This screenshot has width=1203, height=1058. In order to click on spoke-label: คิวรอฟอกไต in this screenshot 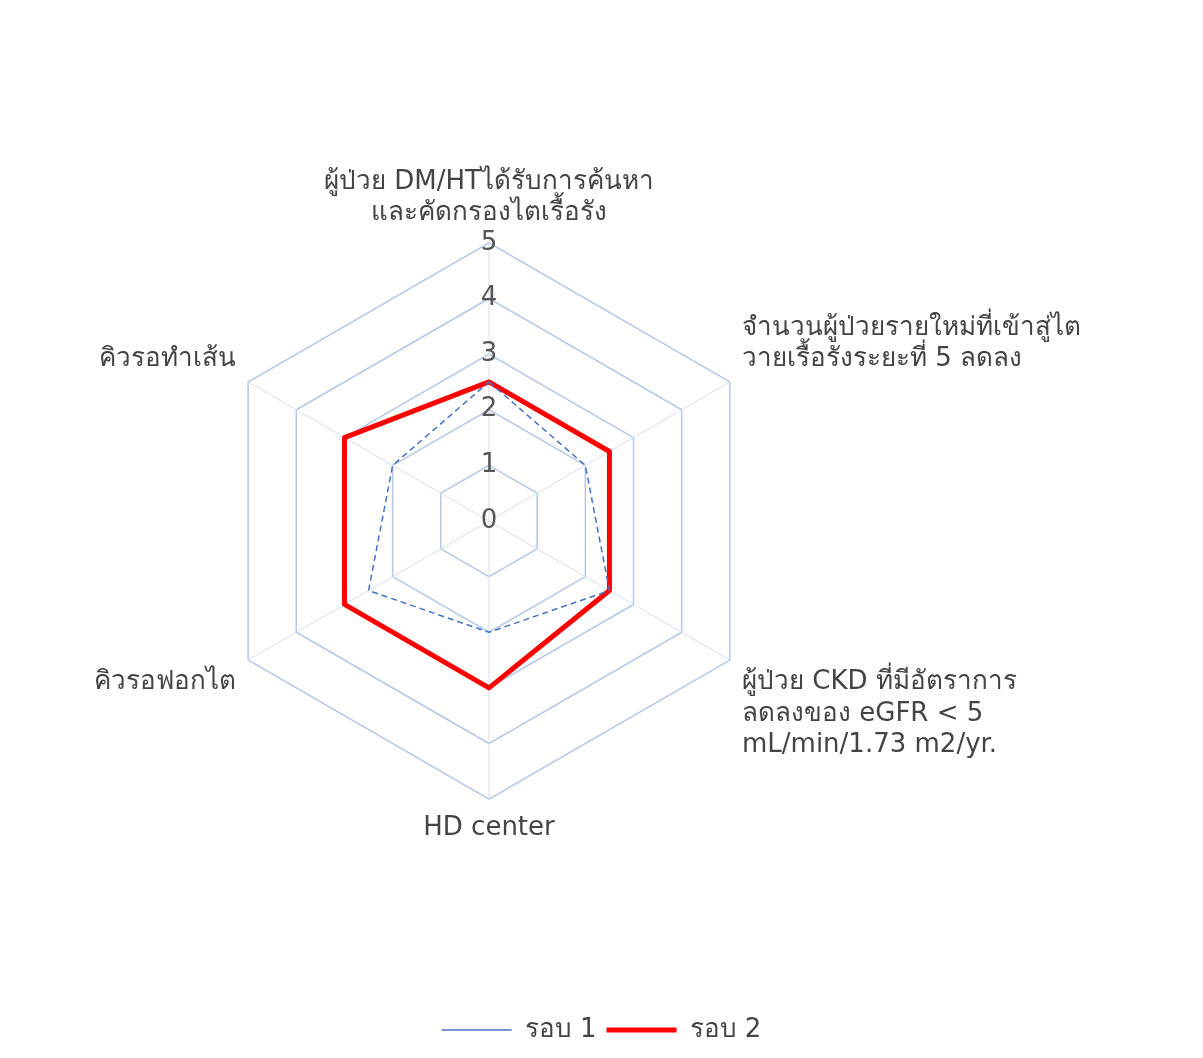, I will do `click(165, 680)`.